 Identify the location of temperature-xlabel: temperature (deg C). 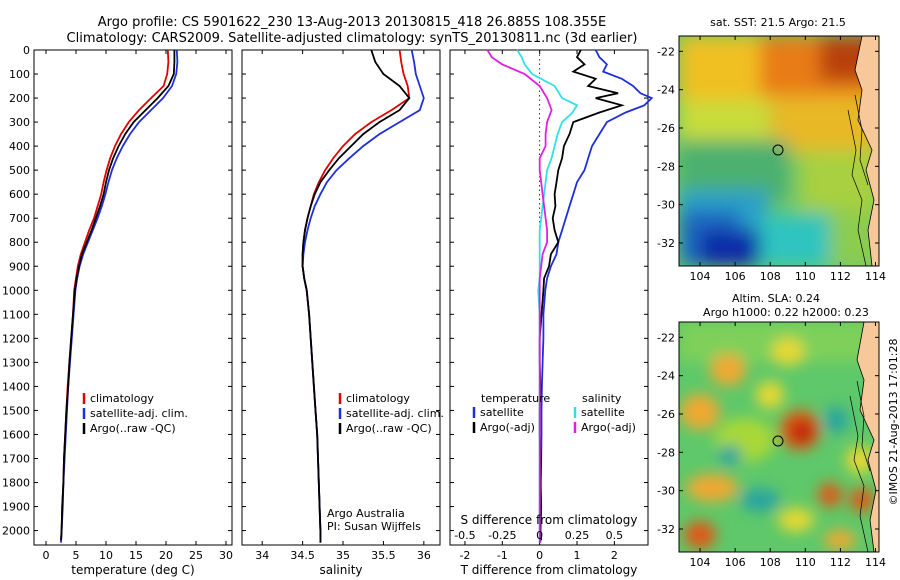
(132, 570).